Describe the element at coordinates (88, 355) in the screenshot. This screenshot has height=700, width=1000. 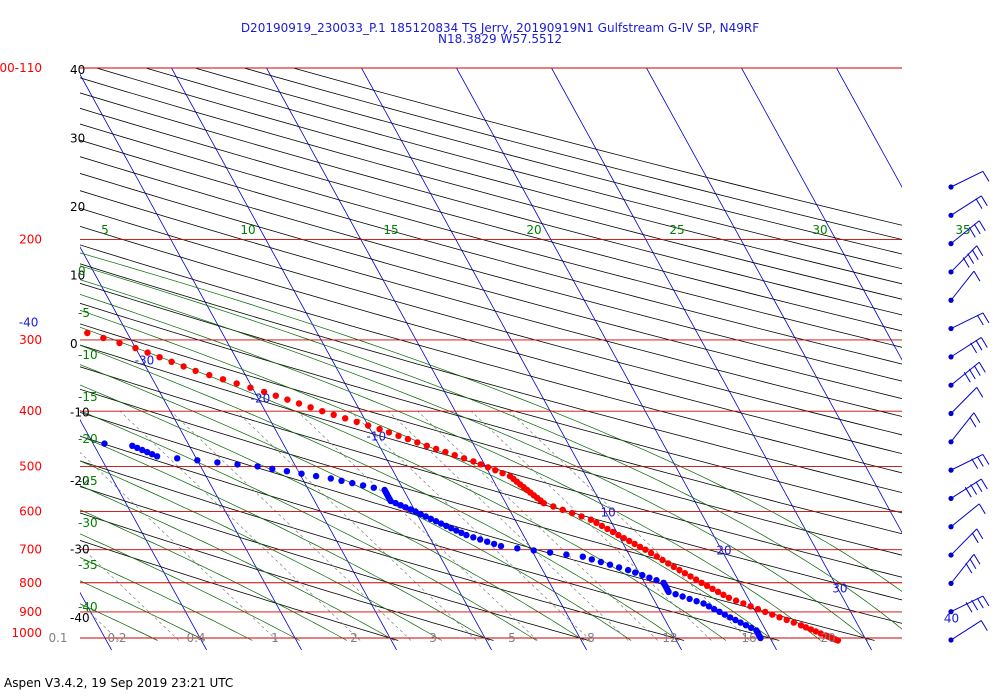
I see `left-green-label: -10` at that location.